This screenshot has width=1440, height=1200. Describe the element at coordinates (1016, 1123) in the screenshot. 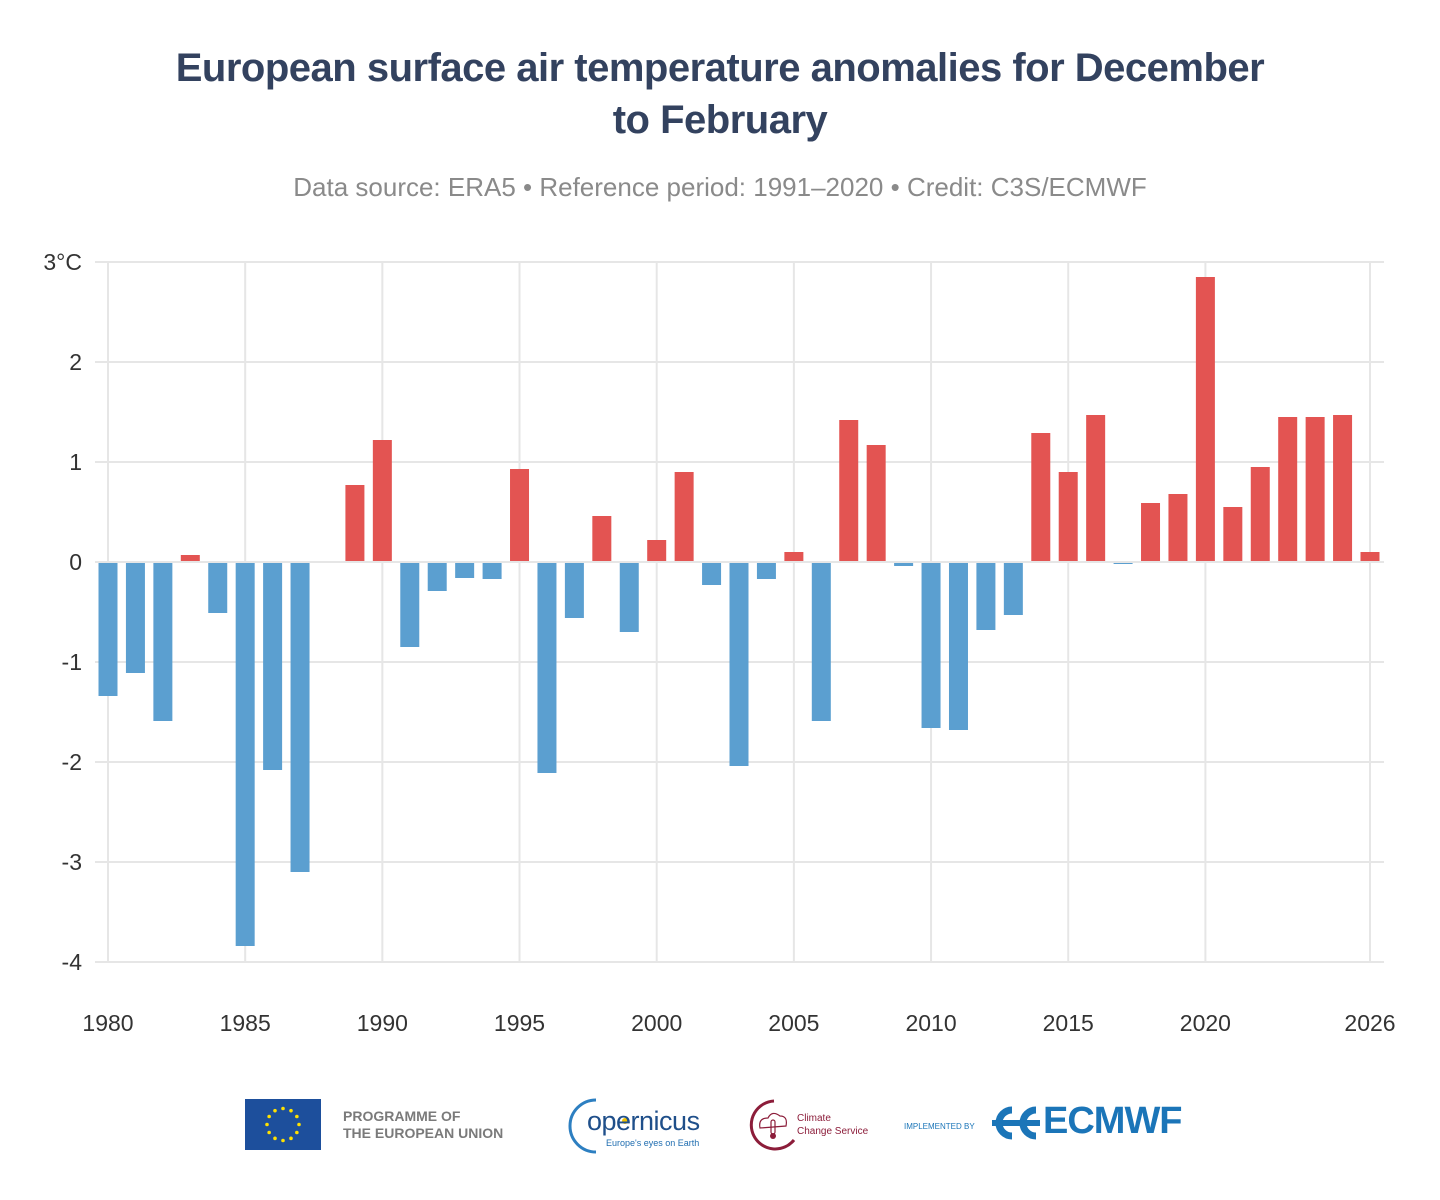

I see `ecmwf-symbol-icon` at that location.